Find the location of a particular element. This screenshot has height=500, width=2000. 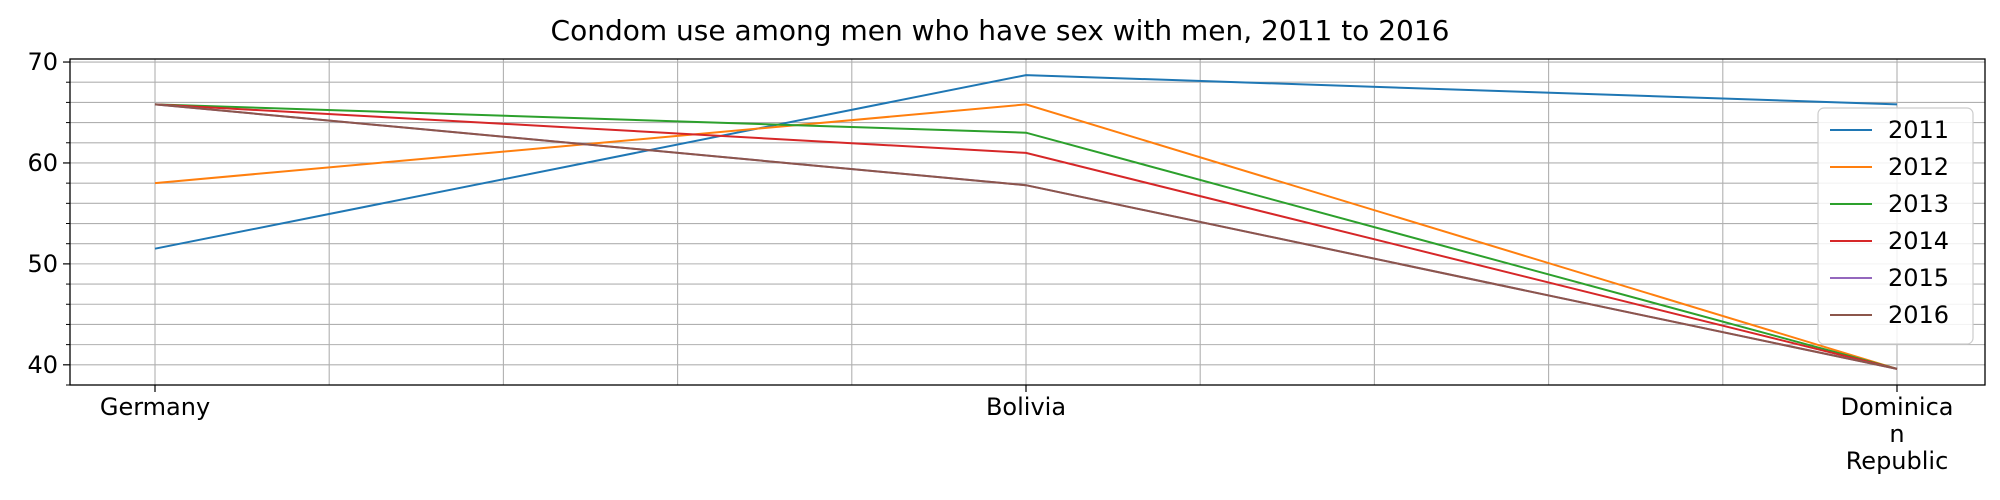

legend: 2011 2012 2013 2014 2015 2016 is located at coordinates (1895, 226).